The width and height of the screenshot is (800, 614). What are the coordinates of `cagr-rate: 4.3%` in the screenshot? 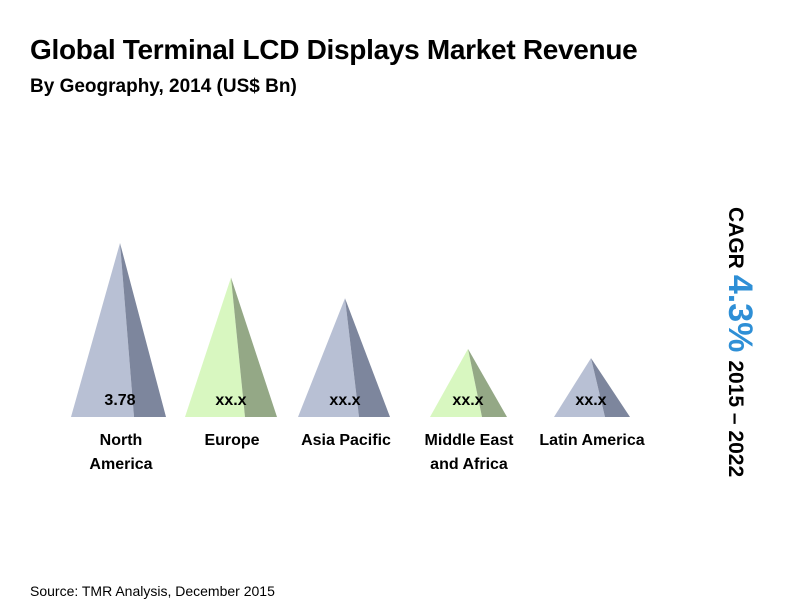 It's located at (740, 313).